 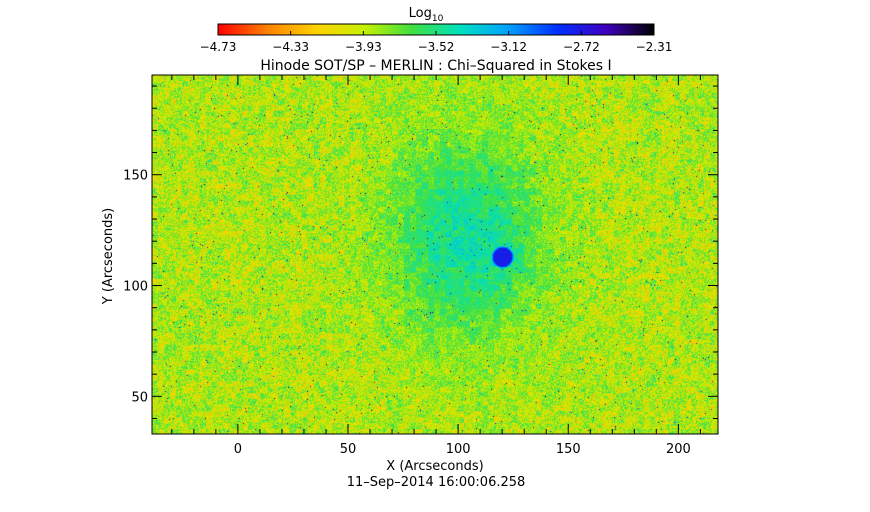 I want to click on colorbar-tick-label: −2.31, so click(x=654, y=47).